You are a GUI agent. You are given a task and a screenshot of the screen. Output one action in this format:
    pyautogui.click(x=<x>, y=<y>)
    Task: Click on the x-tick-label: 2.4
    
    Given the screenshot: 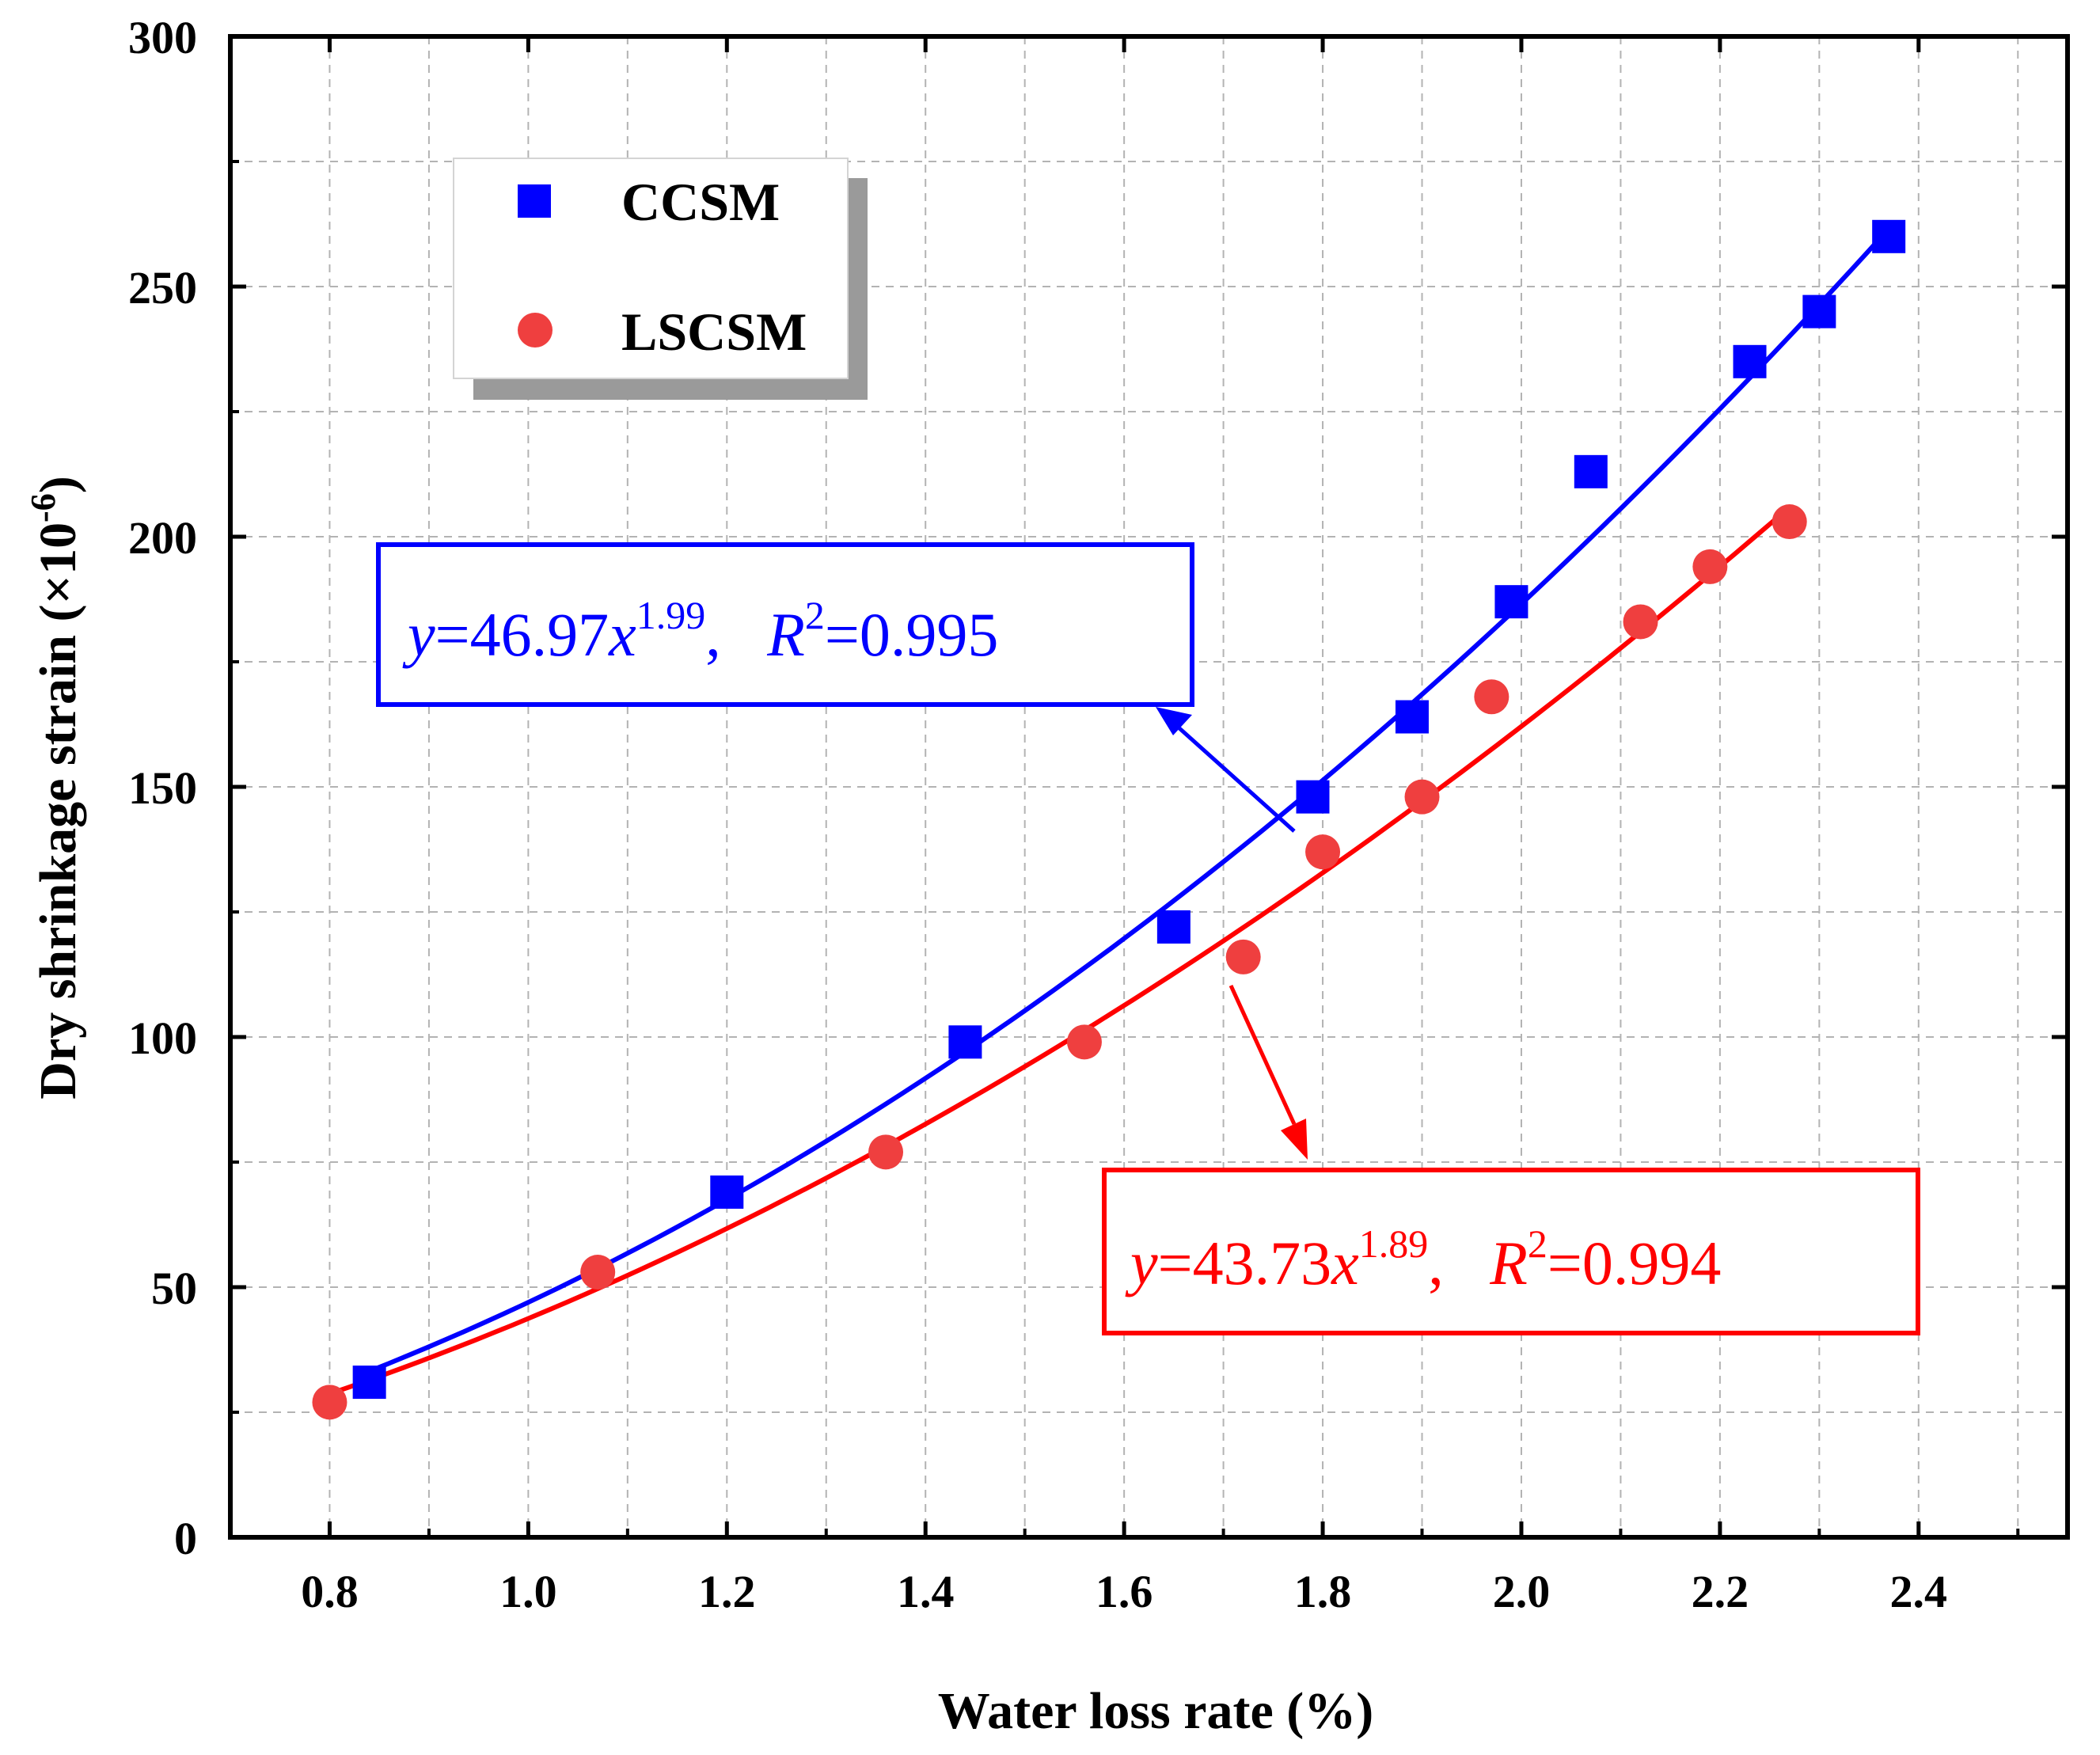 What is the action you would take?
    pyautogui.click(x=1919, y=1591)
    